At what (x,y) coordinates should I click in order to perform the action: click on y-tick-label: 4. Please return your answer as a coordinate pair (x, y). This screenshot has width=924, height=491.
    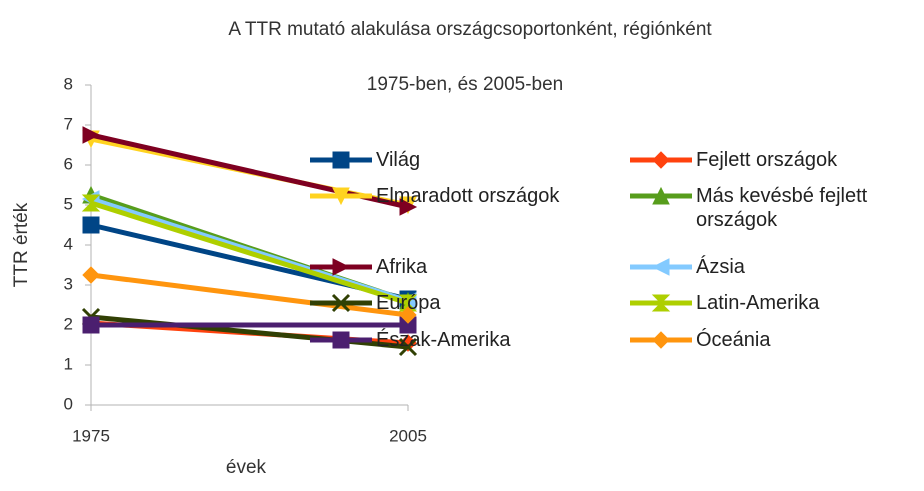
    Looking at the image, I should click on (68, 243).